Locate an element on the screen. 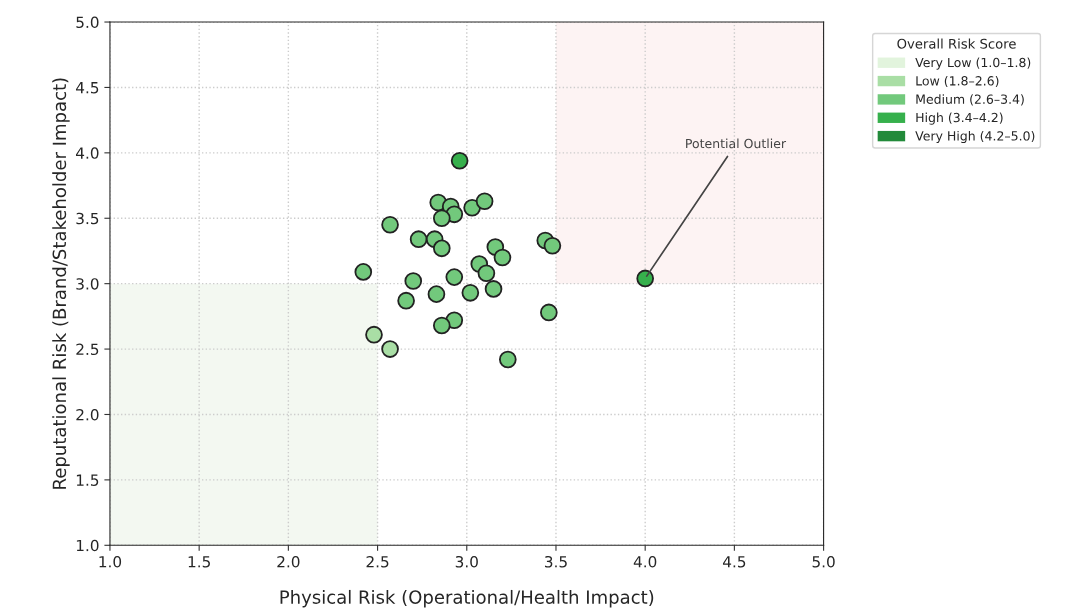  legend-label: High (3.4–4.2) is located at coordinates (959, 118).